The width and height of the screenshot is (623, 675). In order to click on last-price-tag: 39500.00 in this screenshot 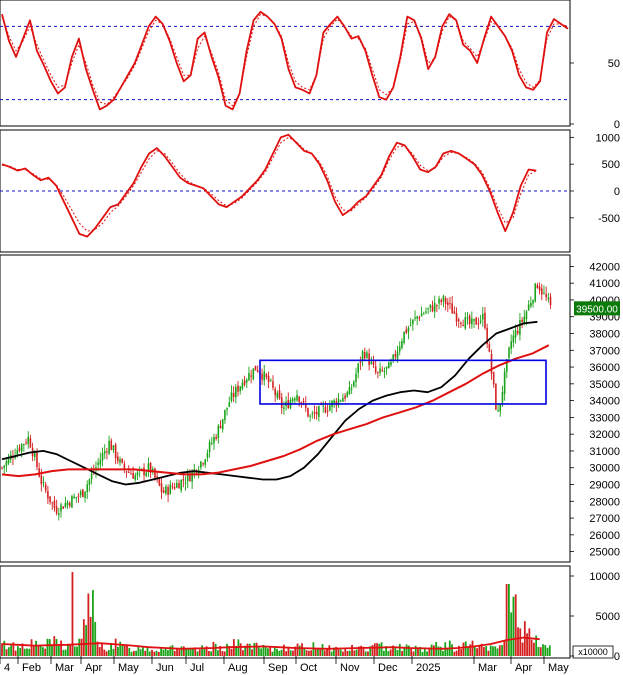, I will do `click(597, 308)`.